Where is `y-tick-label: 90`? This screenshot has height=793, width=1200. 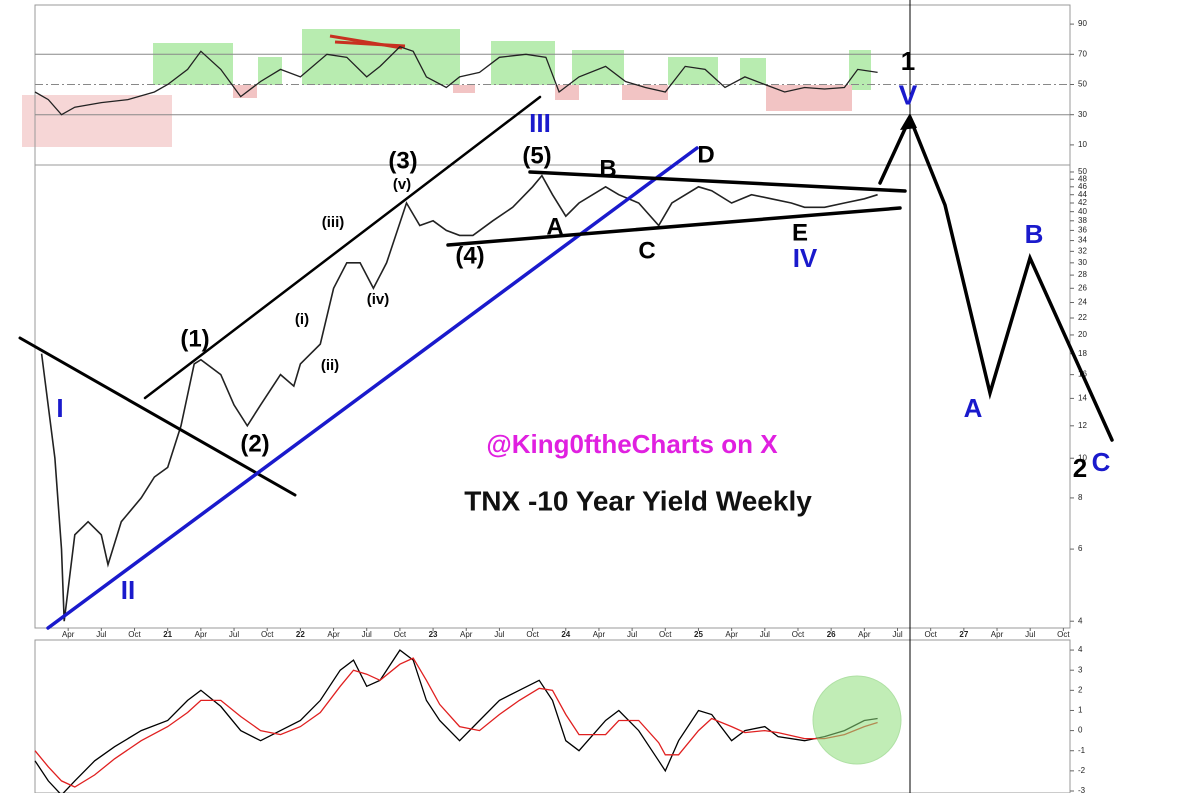
y-tick-label: 90 is located at coordinates (1082, 23).